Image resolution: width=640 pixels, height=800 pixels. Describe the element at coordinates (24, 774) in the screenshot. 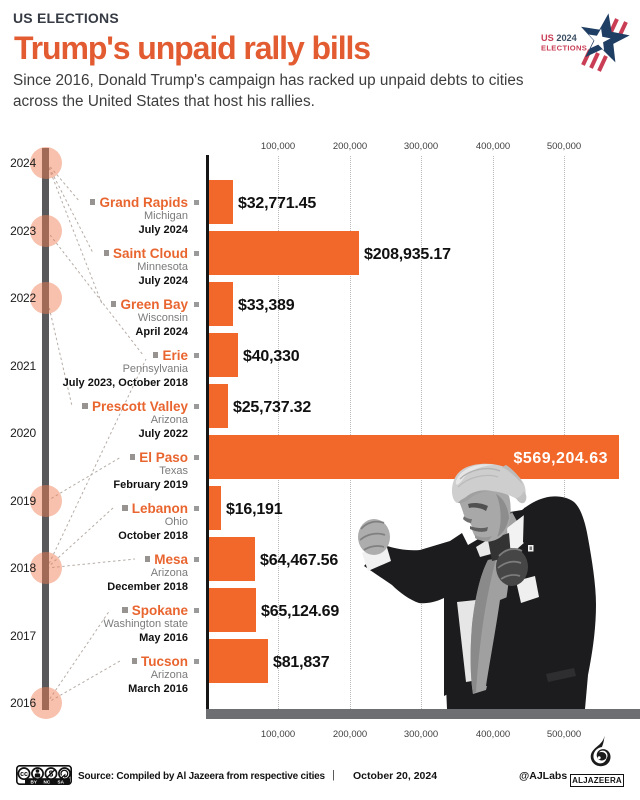

I see `svg-text: cc` at that location.